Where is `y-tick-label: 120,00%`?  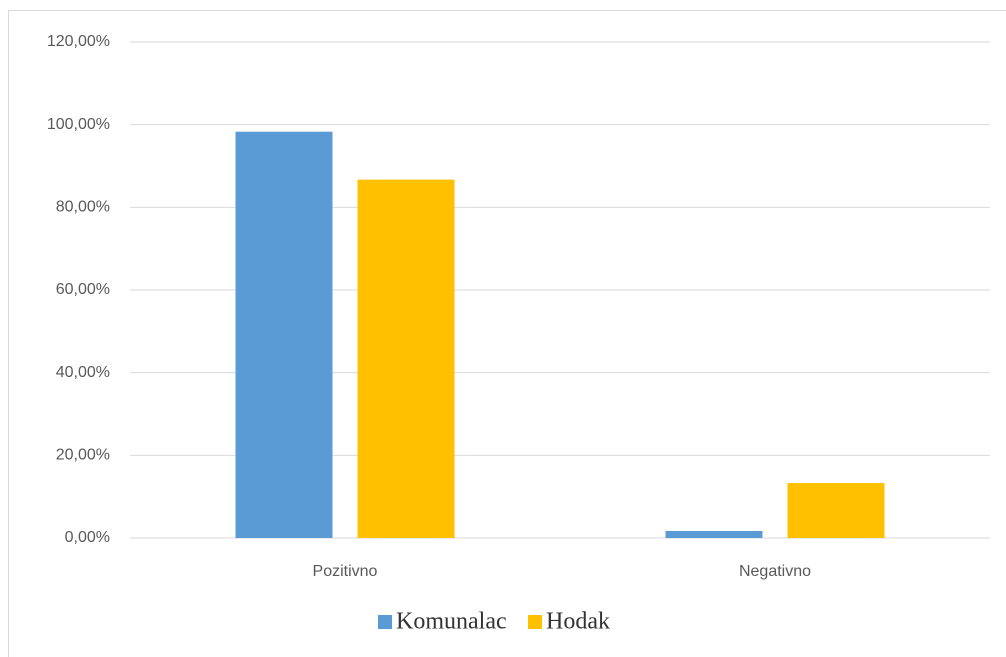
y-tick-label: 120,00% is located at coordinates (78, 41).